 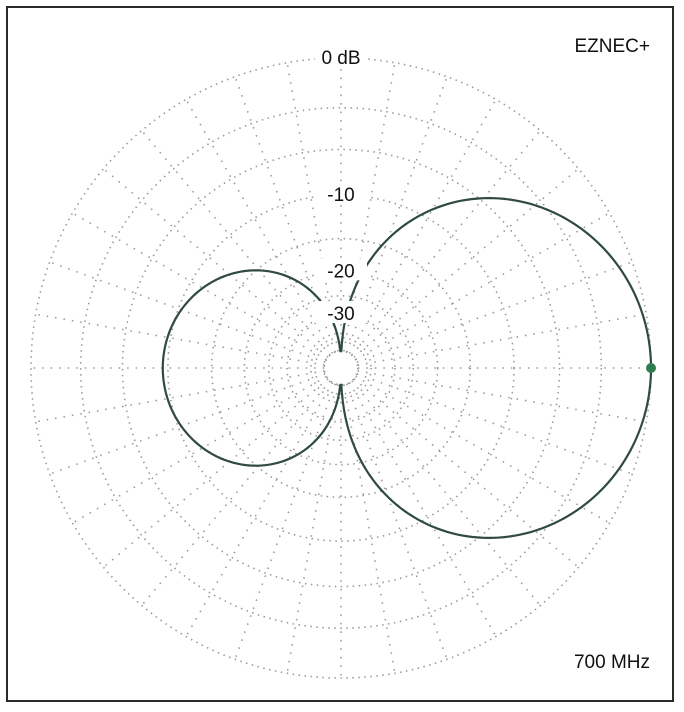 What do you see at coordinates (651, 368) in the screenshot?
I see `max-gain-marker` at bounding box center [651, 368].